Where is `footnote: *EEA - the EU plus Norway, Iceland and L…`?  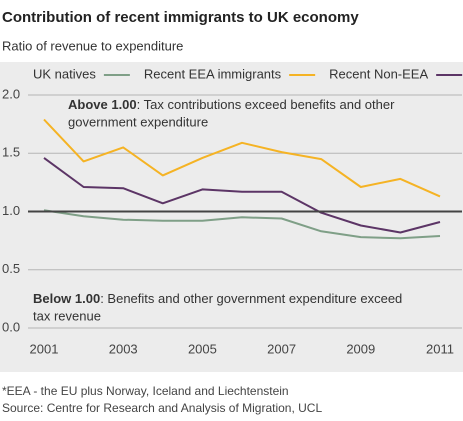
footnote: *EEA - the EU plus Norway, Iceland and L… is located at coordinates (145, 391).